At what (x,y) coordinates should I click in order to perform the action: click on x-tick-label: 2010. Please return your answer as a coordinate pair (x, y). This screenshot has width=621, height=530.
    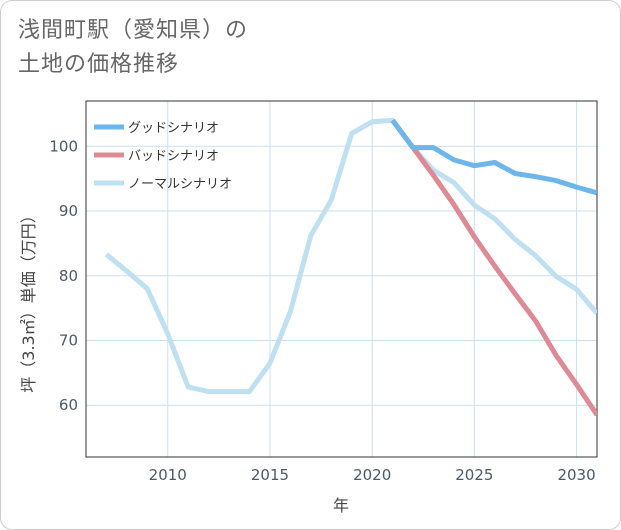
    Looking at the image, I should click on (168, 475).